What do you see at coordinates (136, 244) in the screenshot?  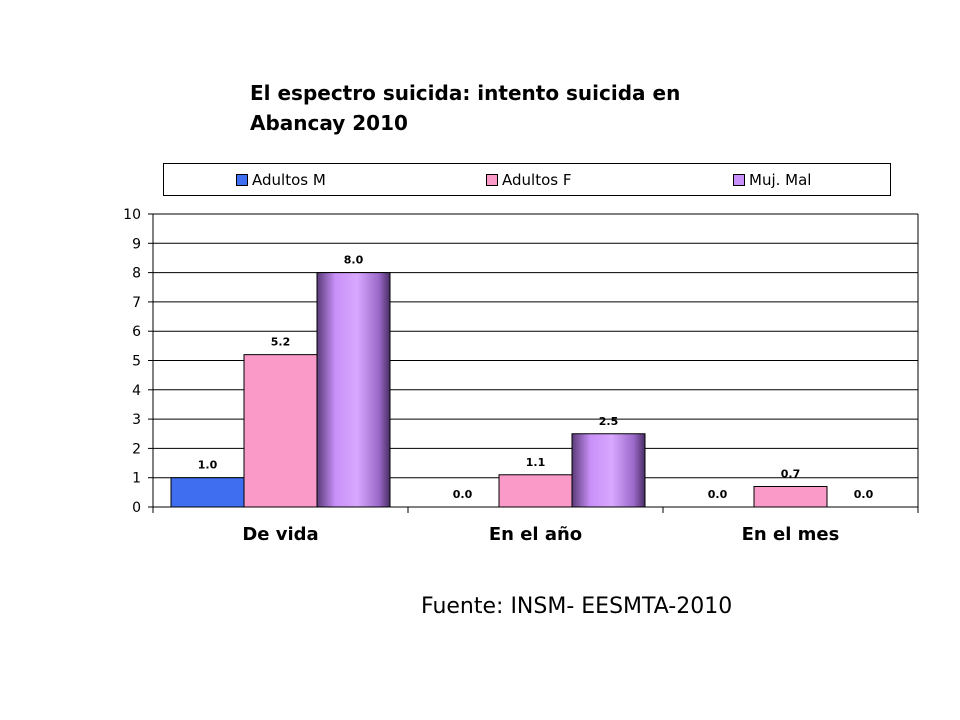 I see `y-tick-label: 9` at bounding box center [136, 244].